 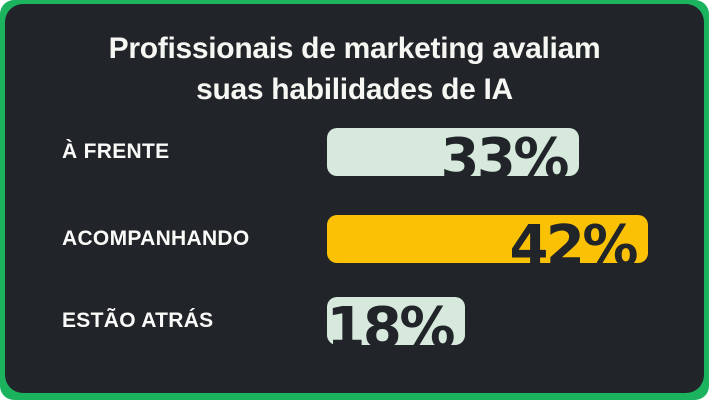 I want to click on bar-a-frente: 33%, so click(x=453, y=158).